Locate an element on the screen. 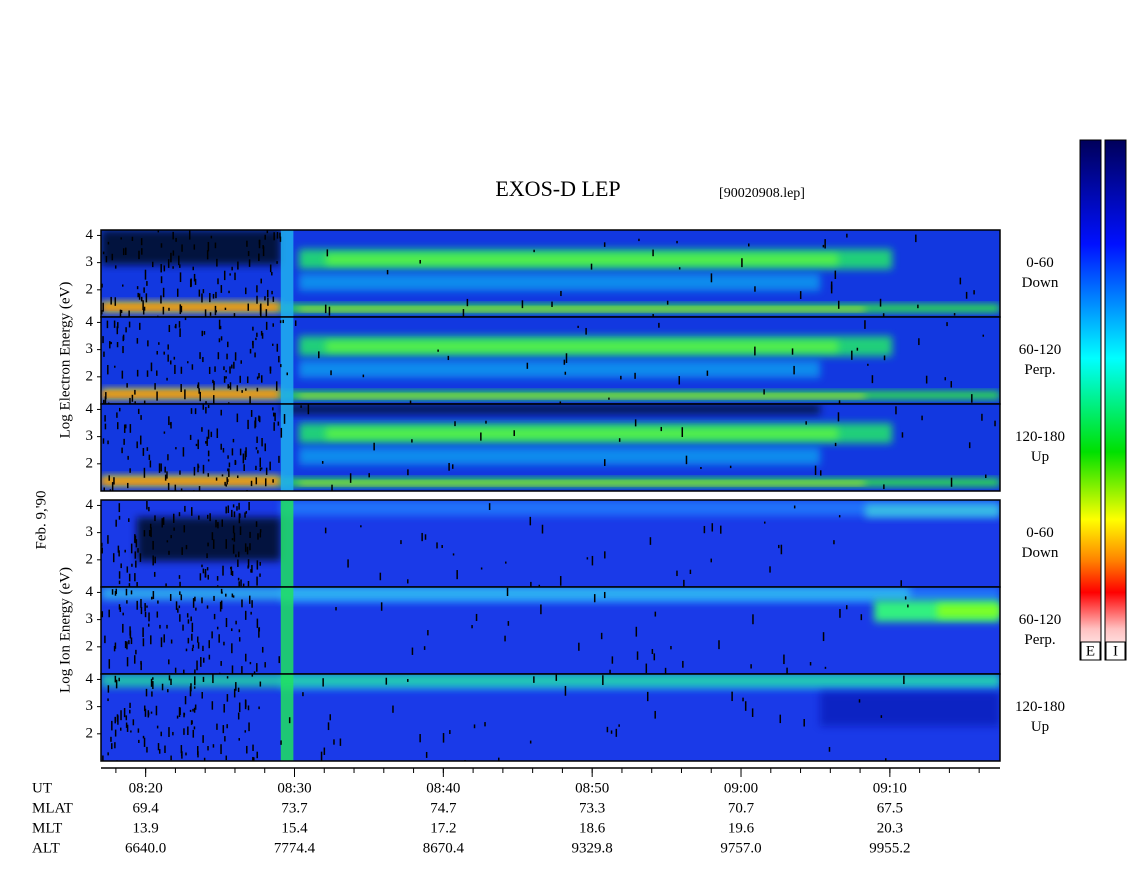 The image size is (1130, 875). y-tick-label: 3 is located at coordinates (90, 349).